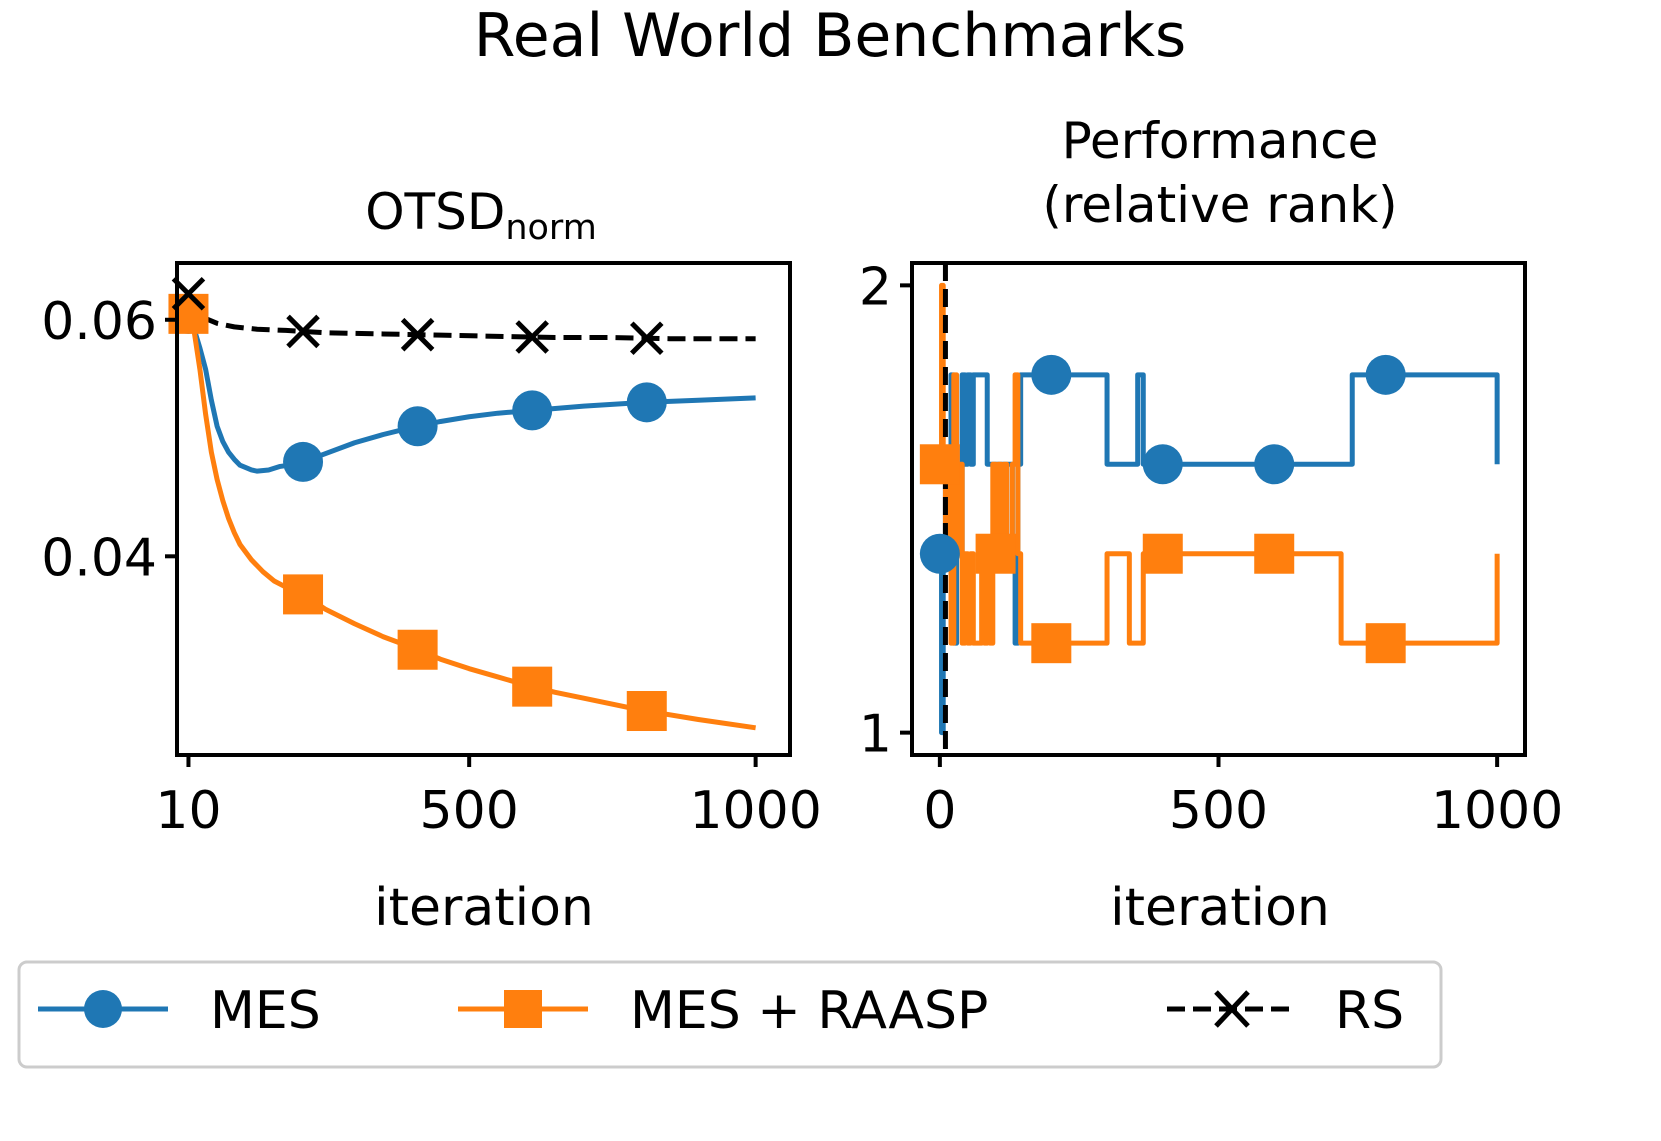 Image resolution: width=1661 pixels, height=1141 pixels. Describe the element at coordinates (435, 212) in the screenshot. I see `left-title-main: OTSD` at that location.